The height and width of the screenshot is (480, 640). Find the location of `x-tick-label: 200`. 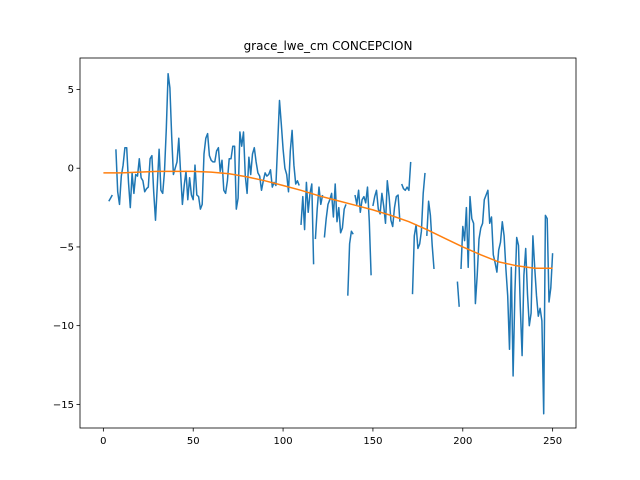

x-tick-label: 200 is located at coordinates (462, 441).